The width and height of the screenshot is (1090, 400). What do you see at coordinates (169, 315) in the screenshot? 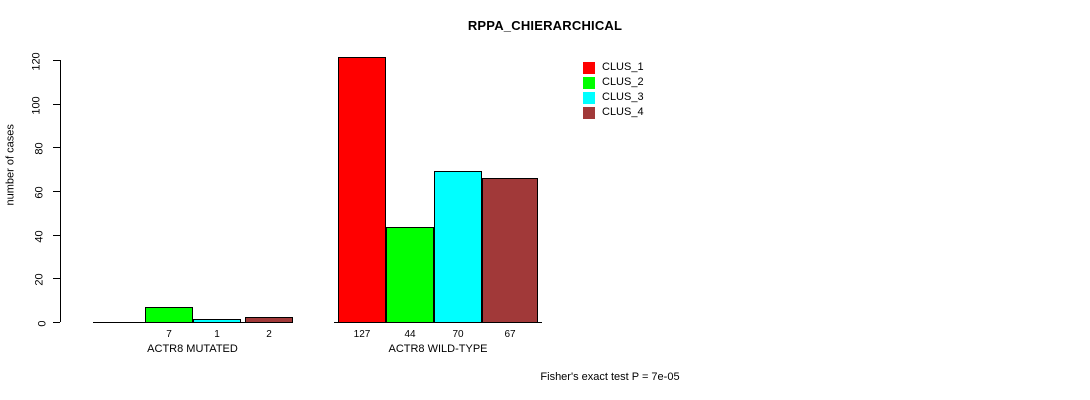
I see `bar-g1-clus2` at bounding box center [169, 315].